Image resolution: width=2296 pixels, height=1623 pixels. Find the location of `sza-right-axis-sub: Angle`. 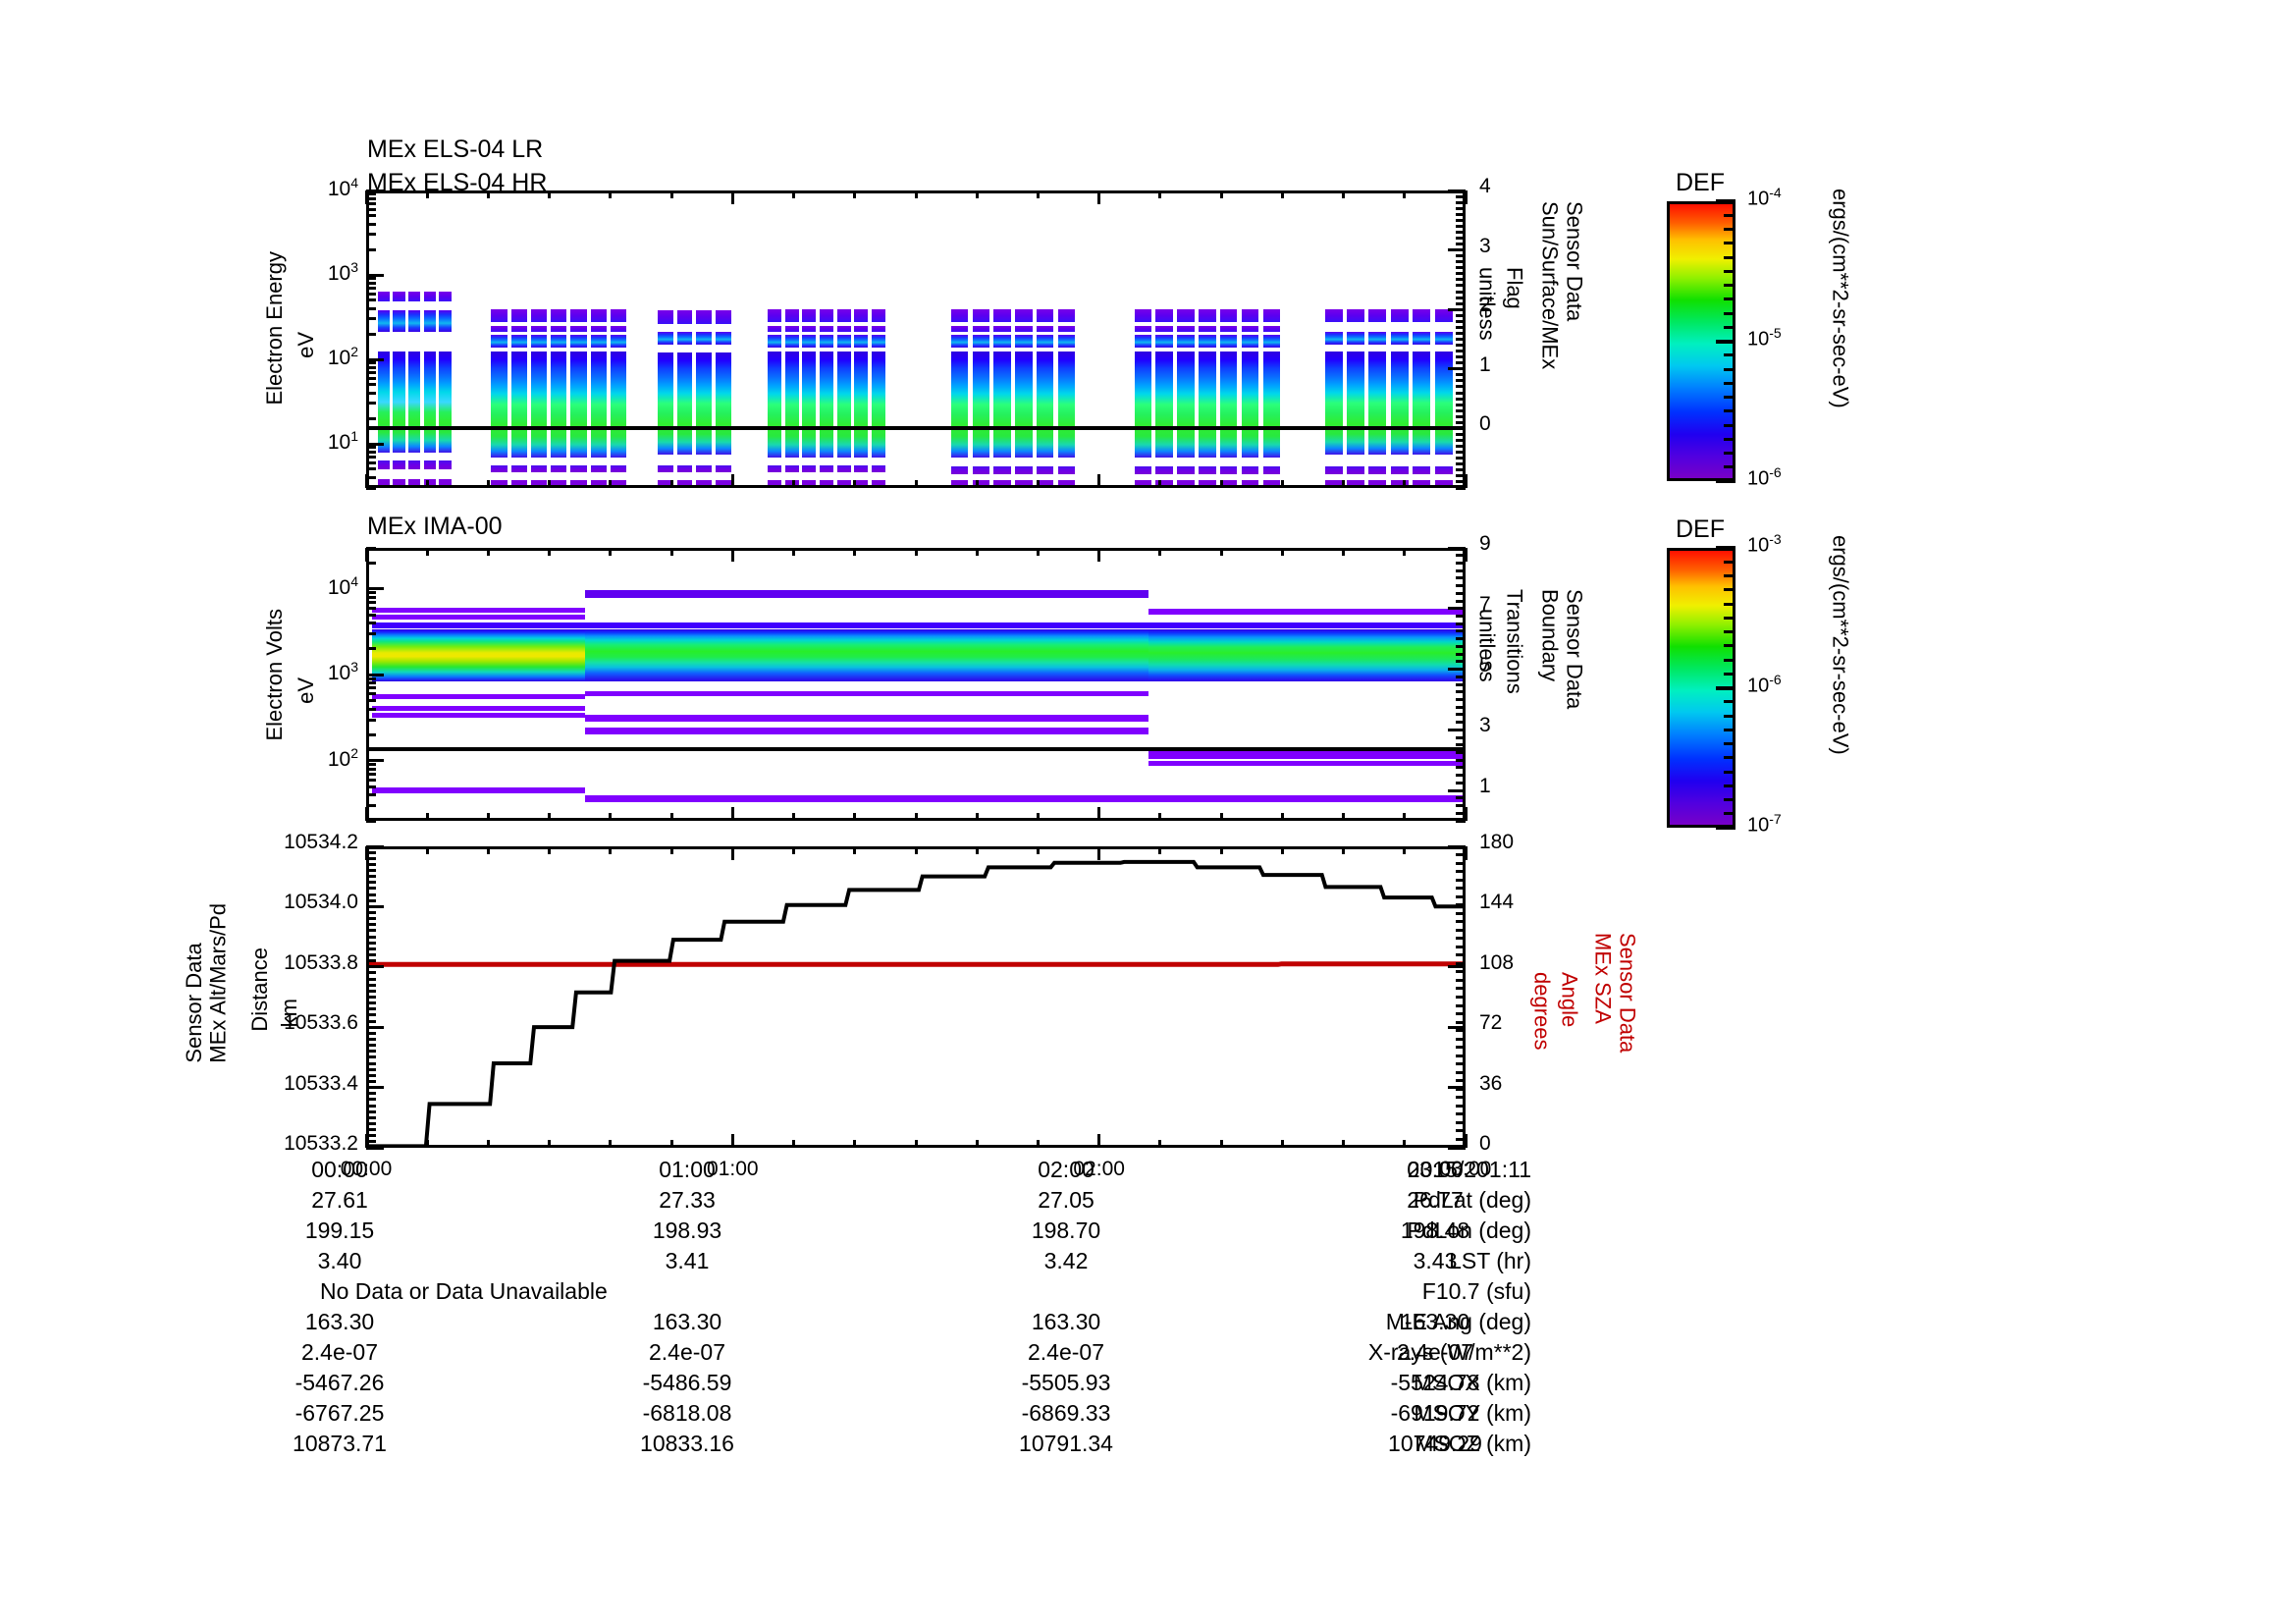

sza-right-axis-sub: Angle is located at coordinates (1570, 1000).